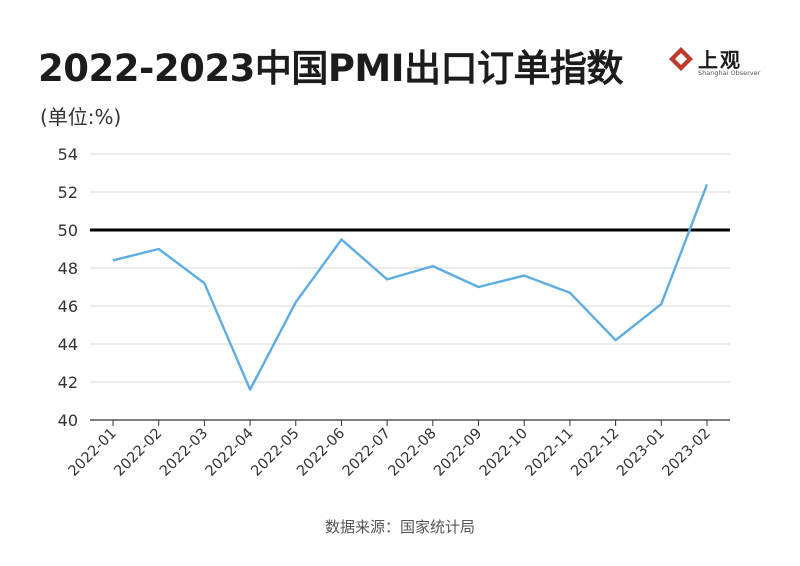  What do you see at coordinates (68, 420) in the screenshot?
I see `y-tick-label: 40` at bounding box center [68, 420].